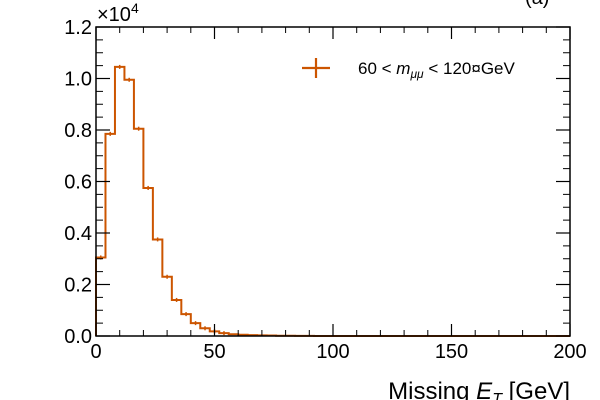 The width and height of the screenshot is (600, 400). I want to click on legend-label-symbol: m, so click(403, 68).